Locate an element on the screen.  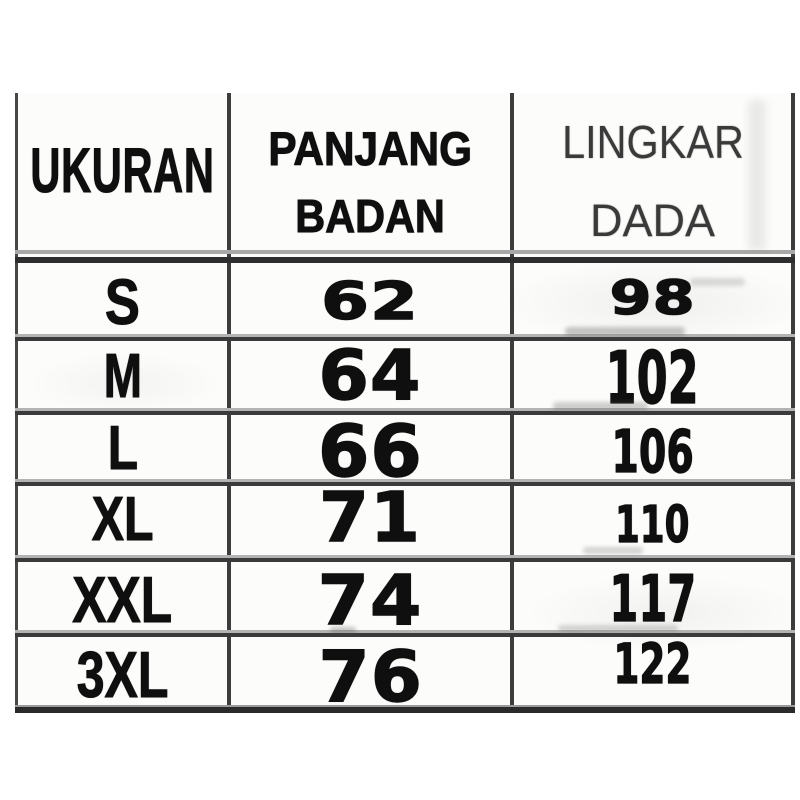
header-label-dada: DADA is located at coordinates (652, 220).